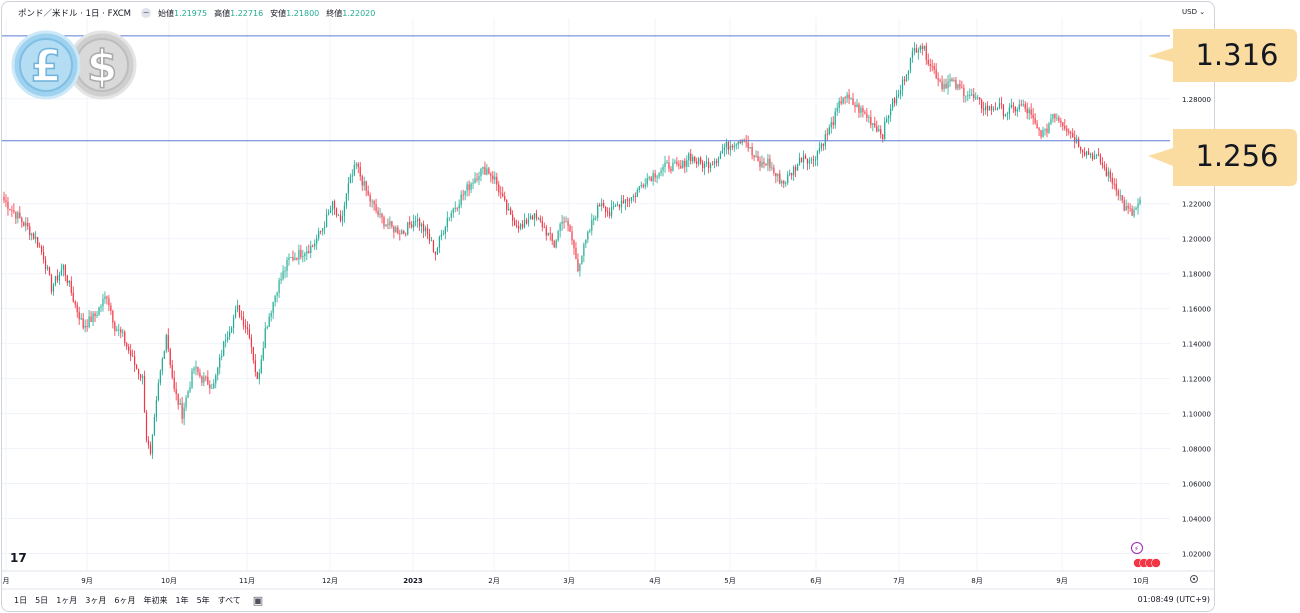  I want to click on range-1y-button: 1年, so click(182, 600).